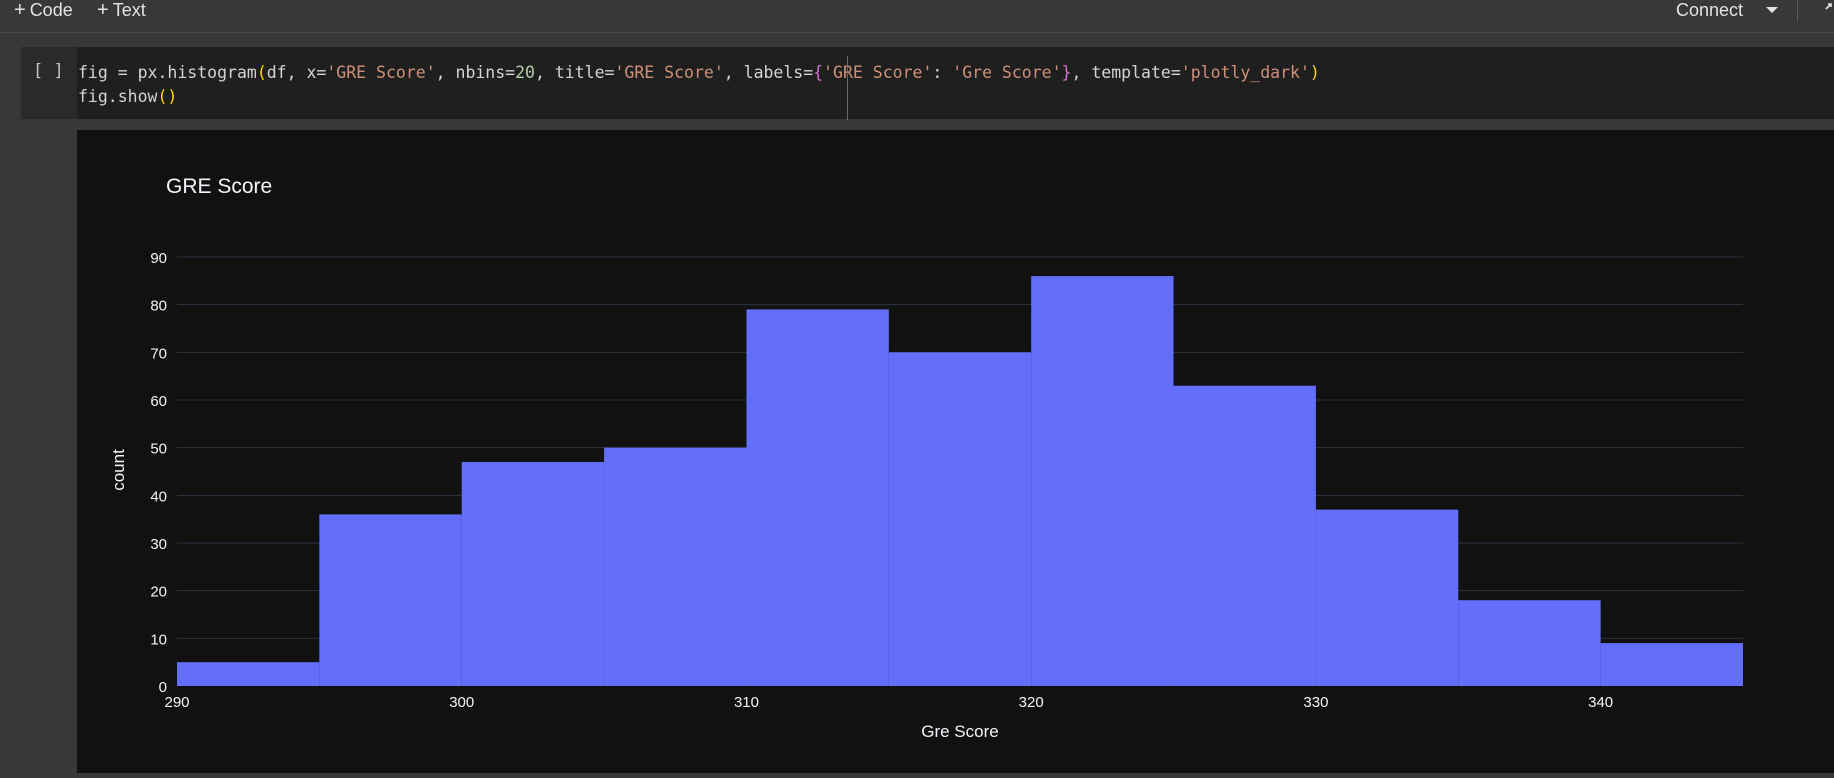 This screenshot has height=778, width=1834. What do you see at coordinates (158, 496) in the screenshot?
I see `y-tick-label: 40` at bounding box center [158, 496].